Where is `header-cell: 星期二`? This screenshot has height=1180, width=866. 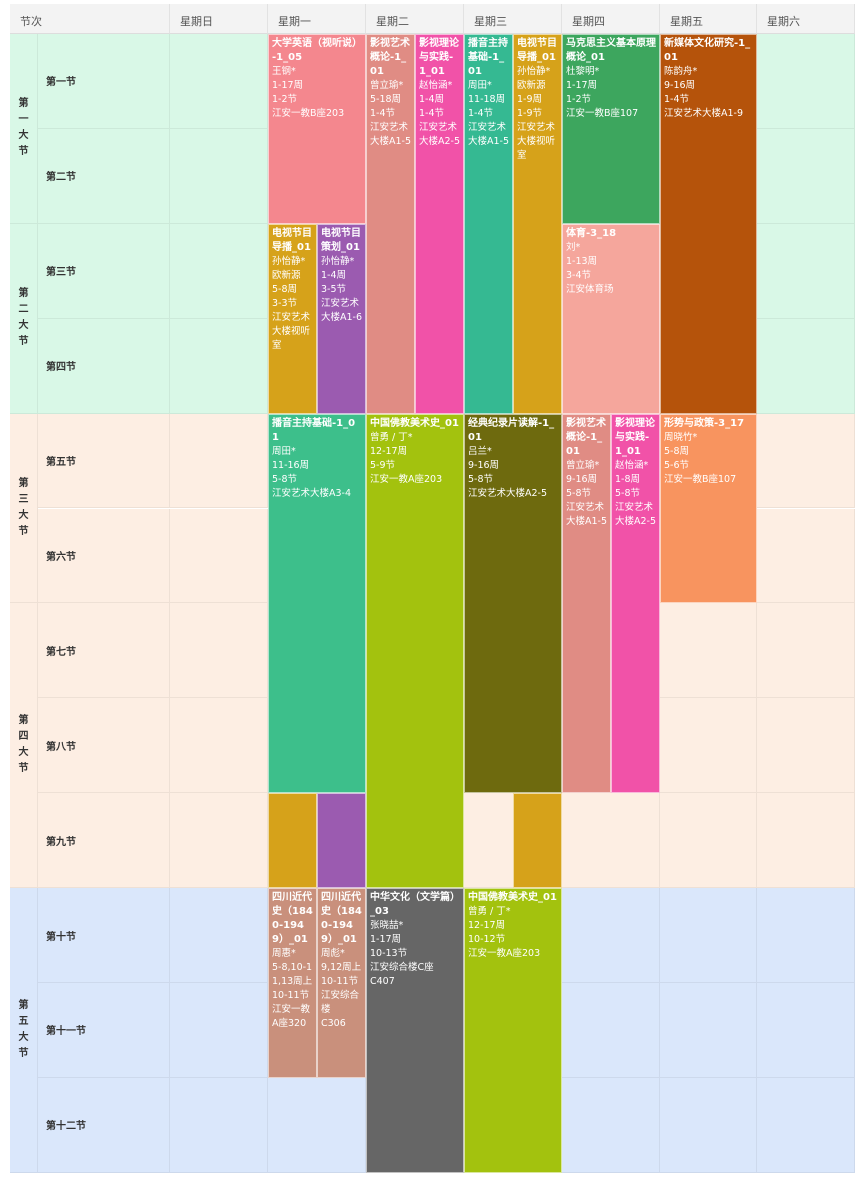 header-cell: 星期二 is located at coordinates (415, 19).